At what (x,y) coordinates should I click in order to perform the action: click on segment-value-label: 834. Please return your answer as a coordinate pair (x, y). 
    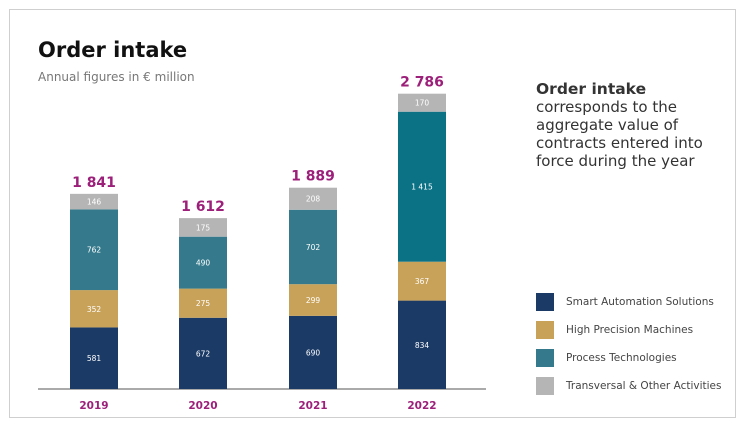
    Looking at the image, I should click on (422, 345).